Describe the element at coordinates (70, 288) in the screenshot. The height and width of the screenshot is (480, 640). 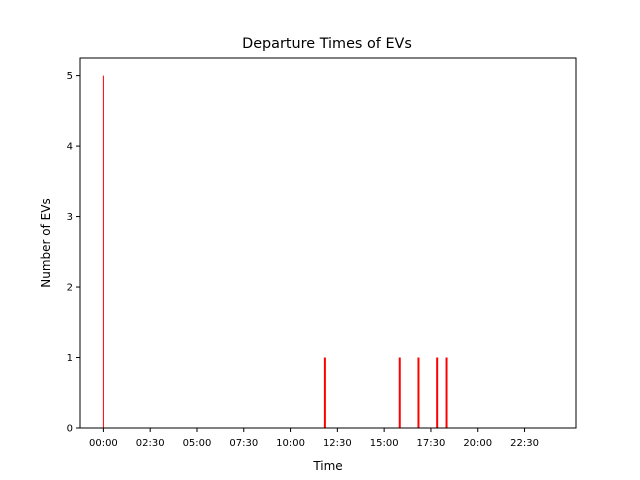
I see `y-tick-label: 2` at that location.